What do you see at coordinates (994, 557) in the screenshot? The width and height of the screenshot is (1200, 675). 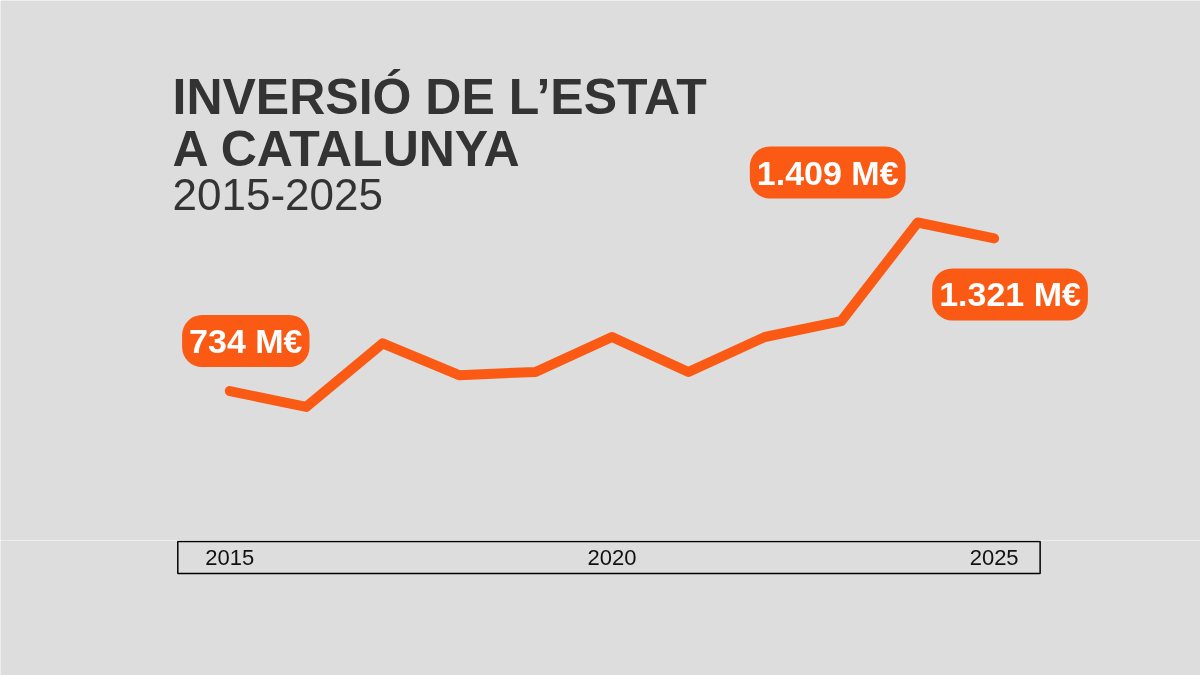 I see `x-tick-label: 2025` at bounding box center [994, 557].